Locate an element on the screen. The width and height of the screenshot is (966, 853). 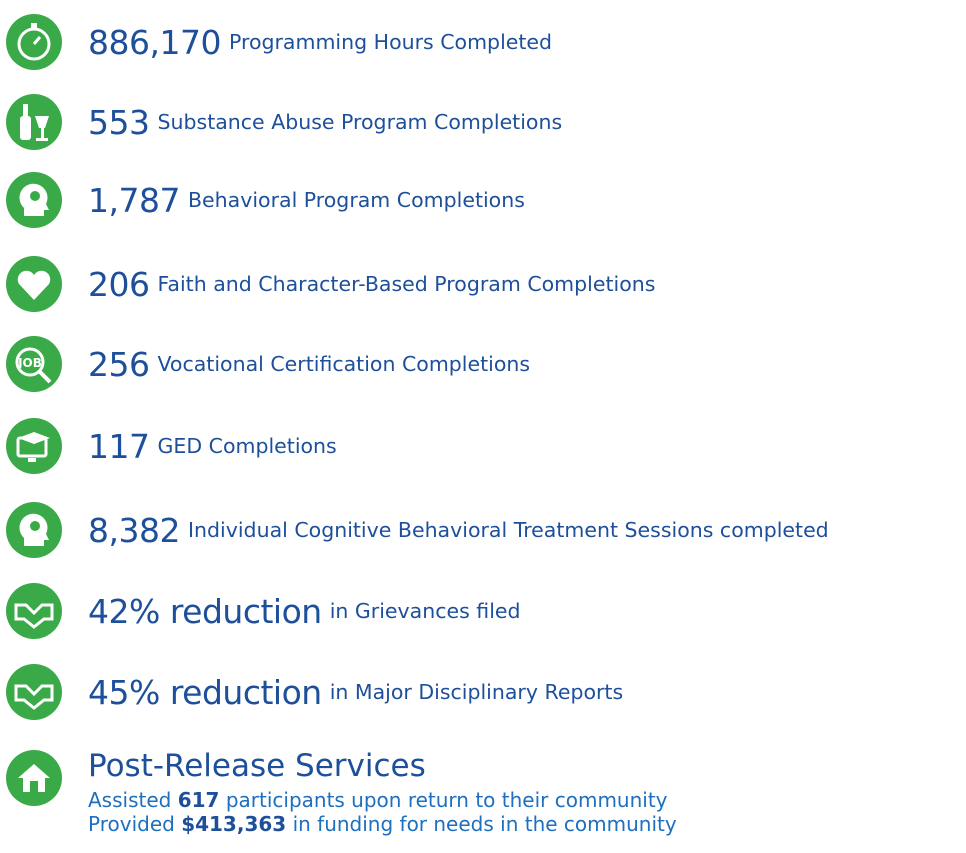
stat-text: 256 Vocational Certification Completions is located at coordinates (309, 364).